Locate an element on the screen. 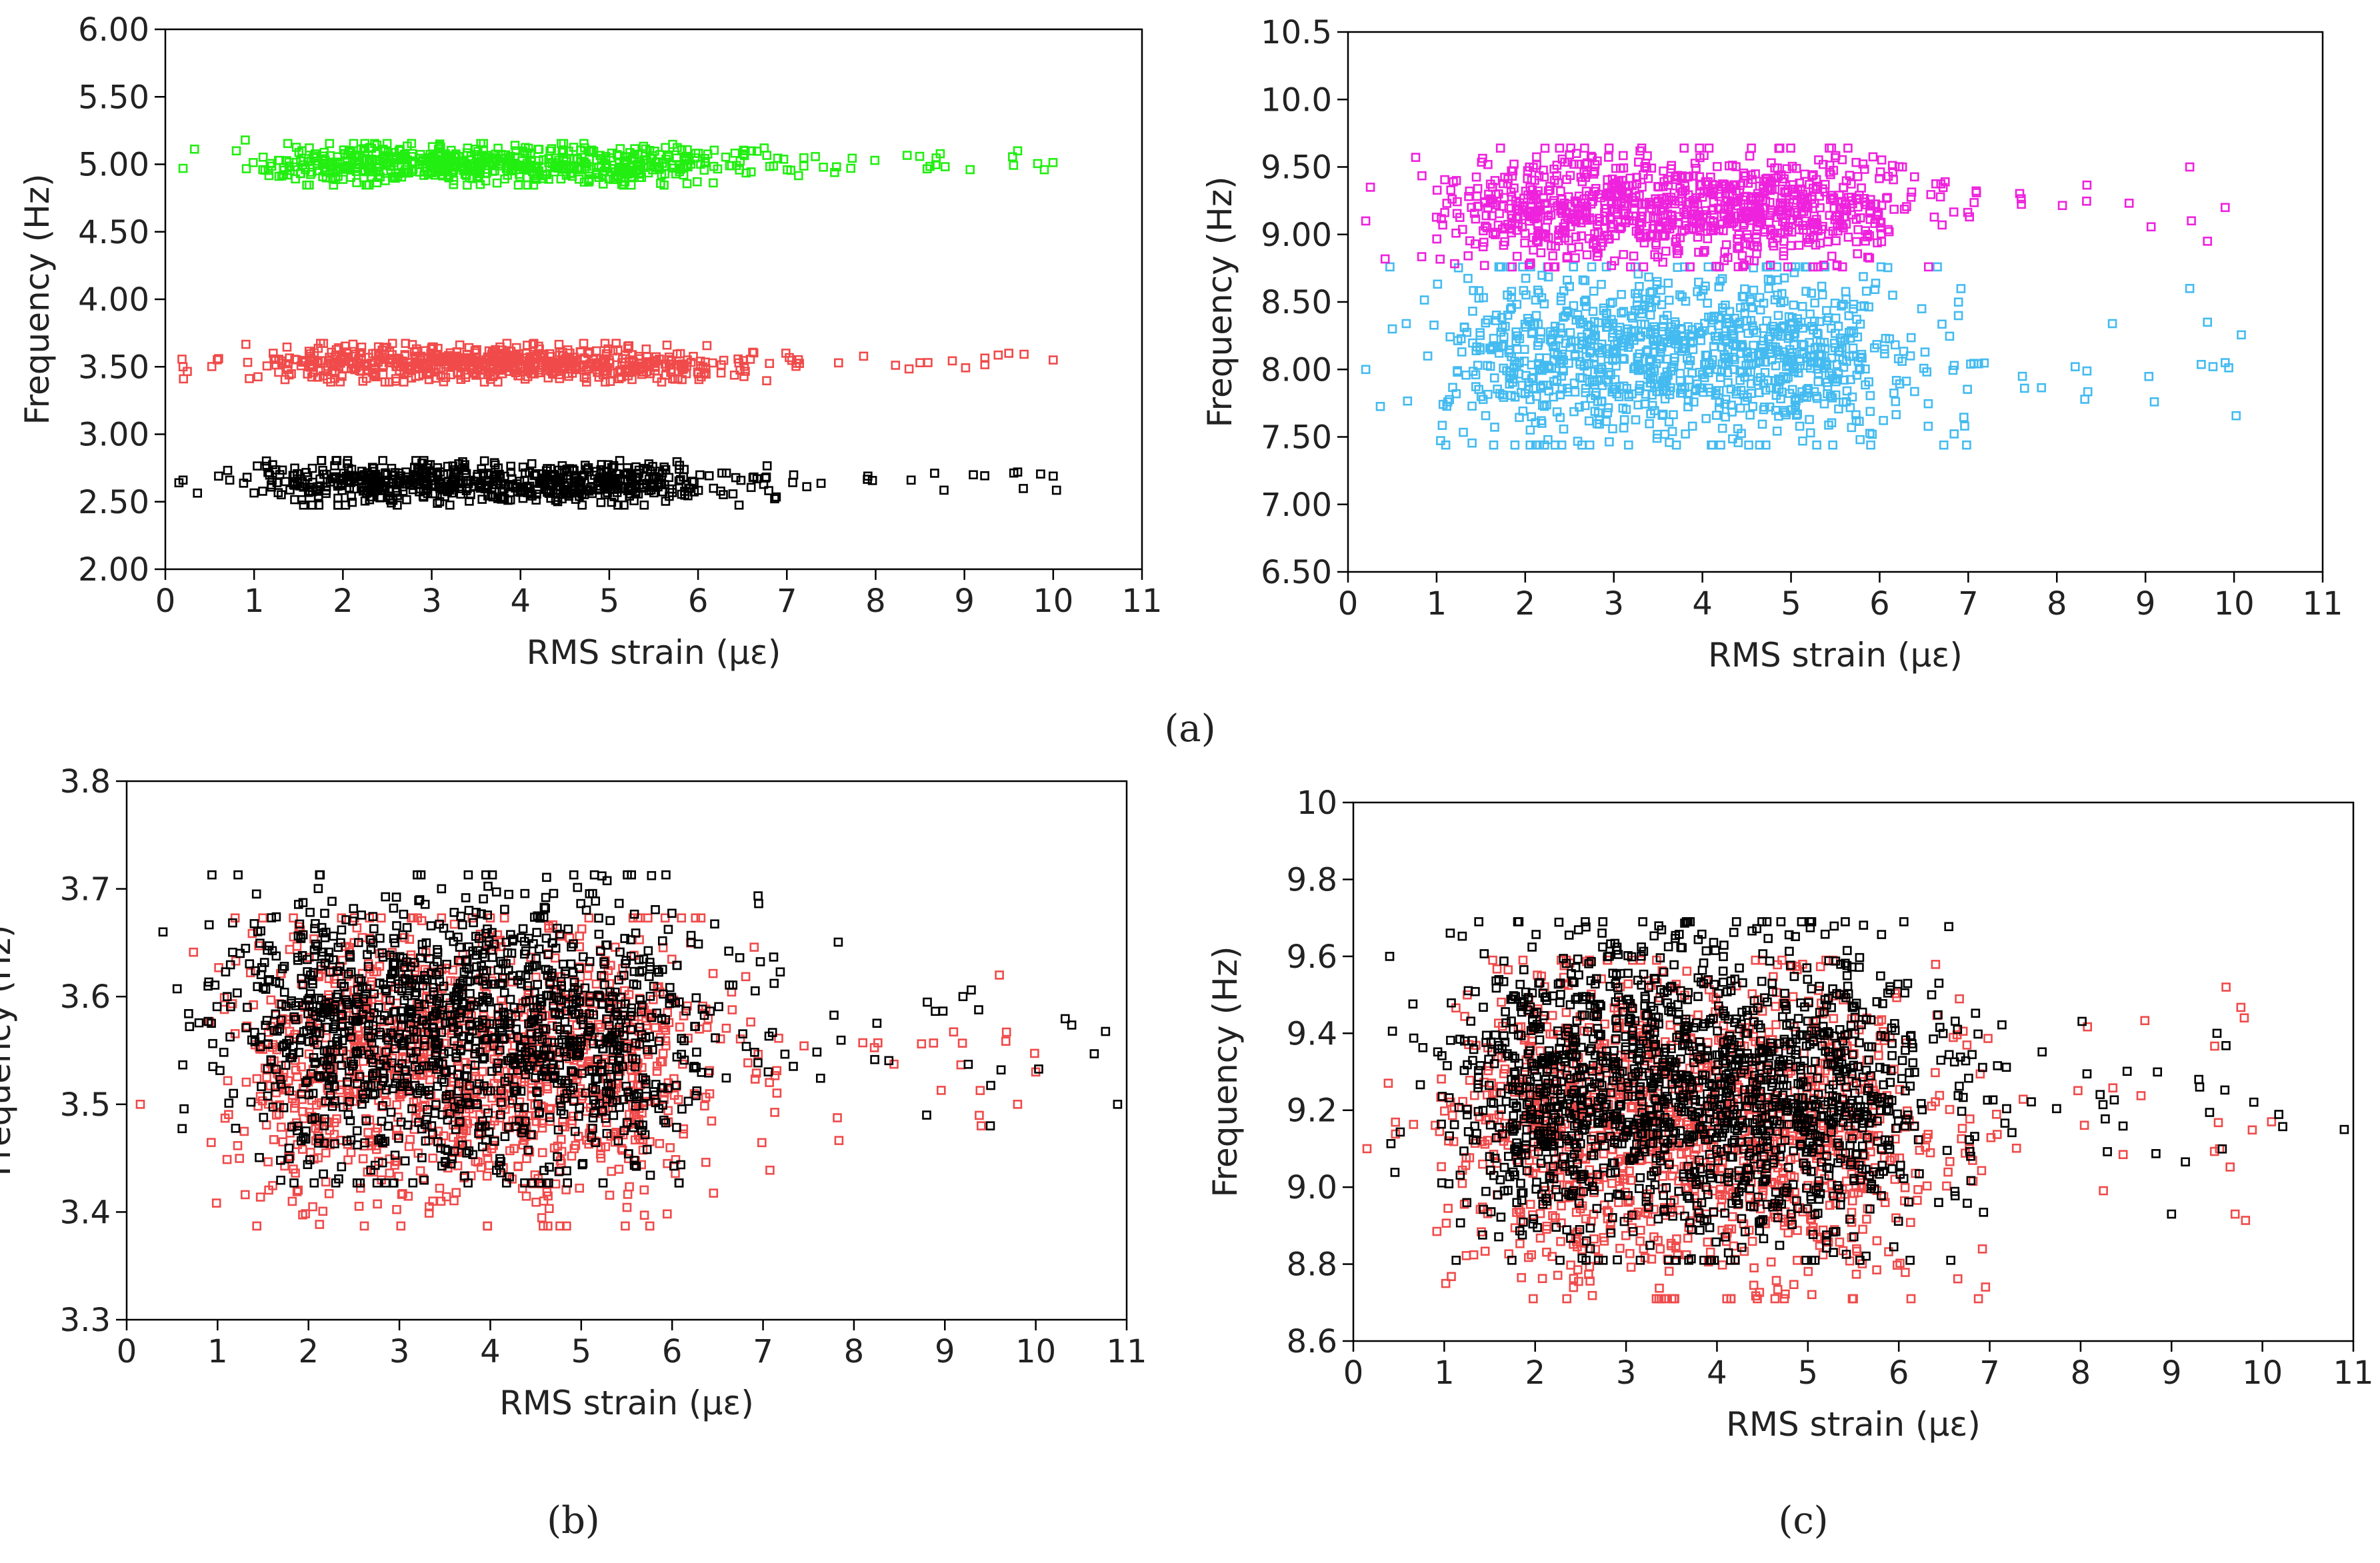  x-tick-label: 10 is located at coordinates (2234, 604).